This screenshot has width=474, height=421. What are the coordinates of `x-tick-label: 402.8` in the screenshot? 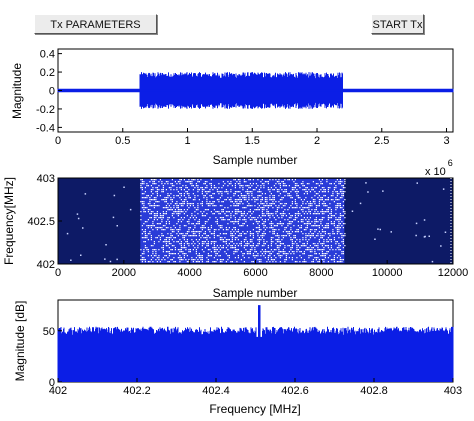 It's located at (374, 391).